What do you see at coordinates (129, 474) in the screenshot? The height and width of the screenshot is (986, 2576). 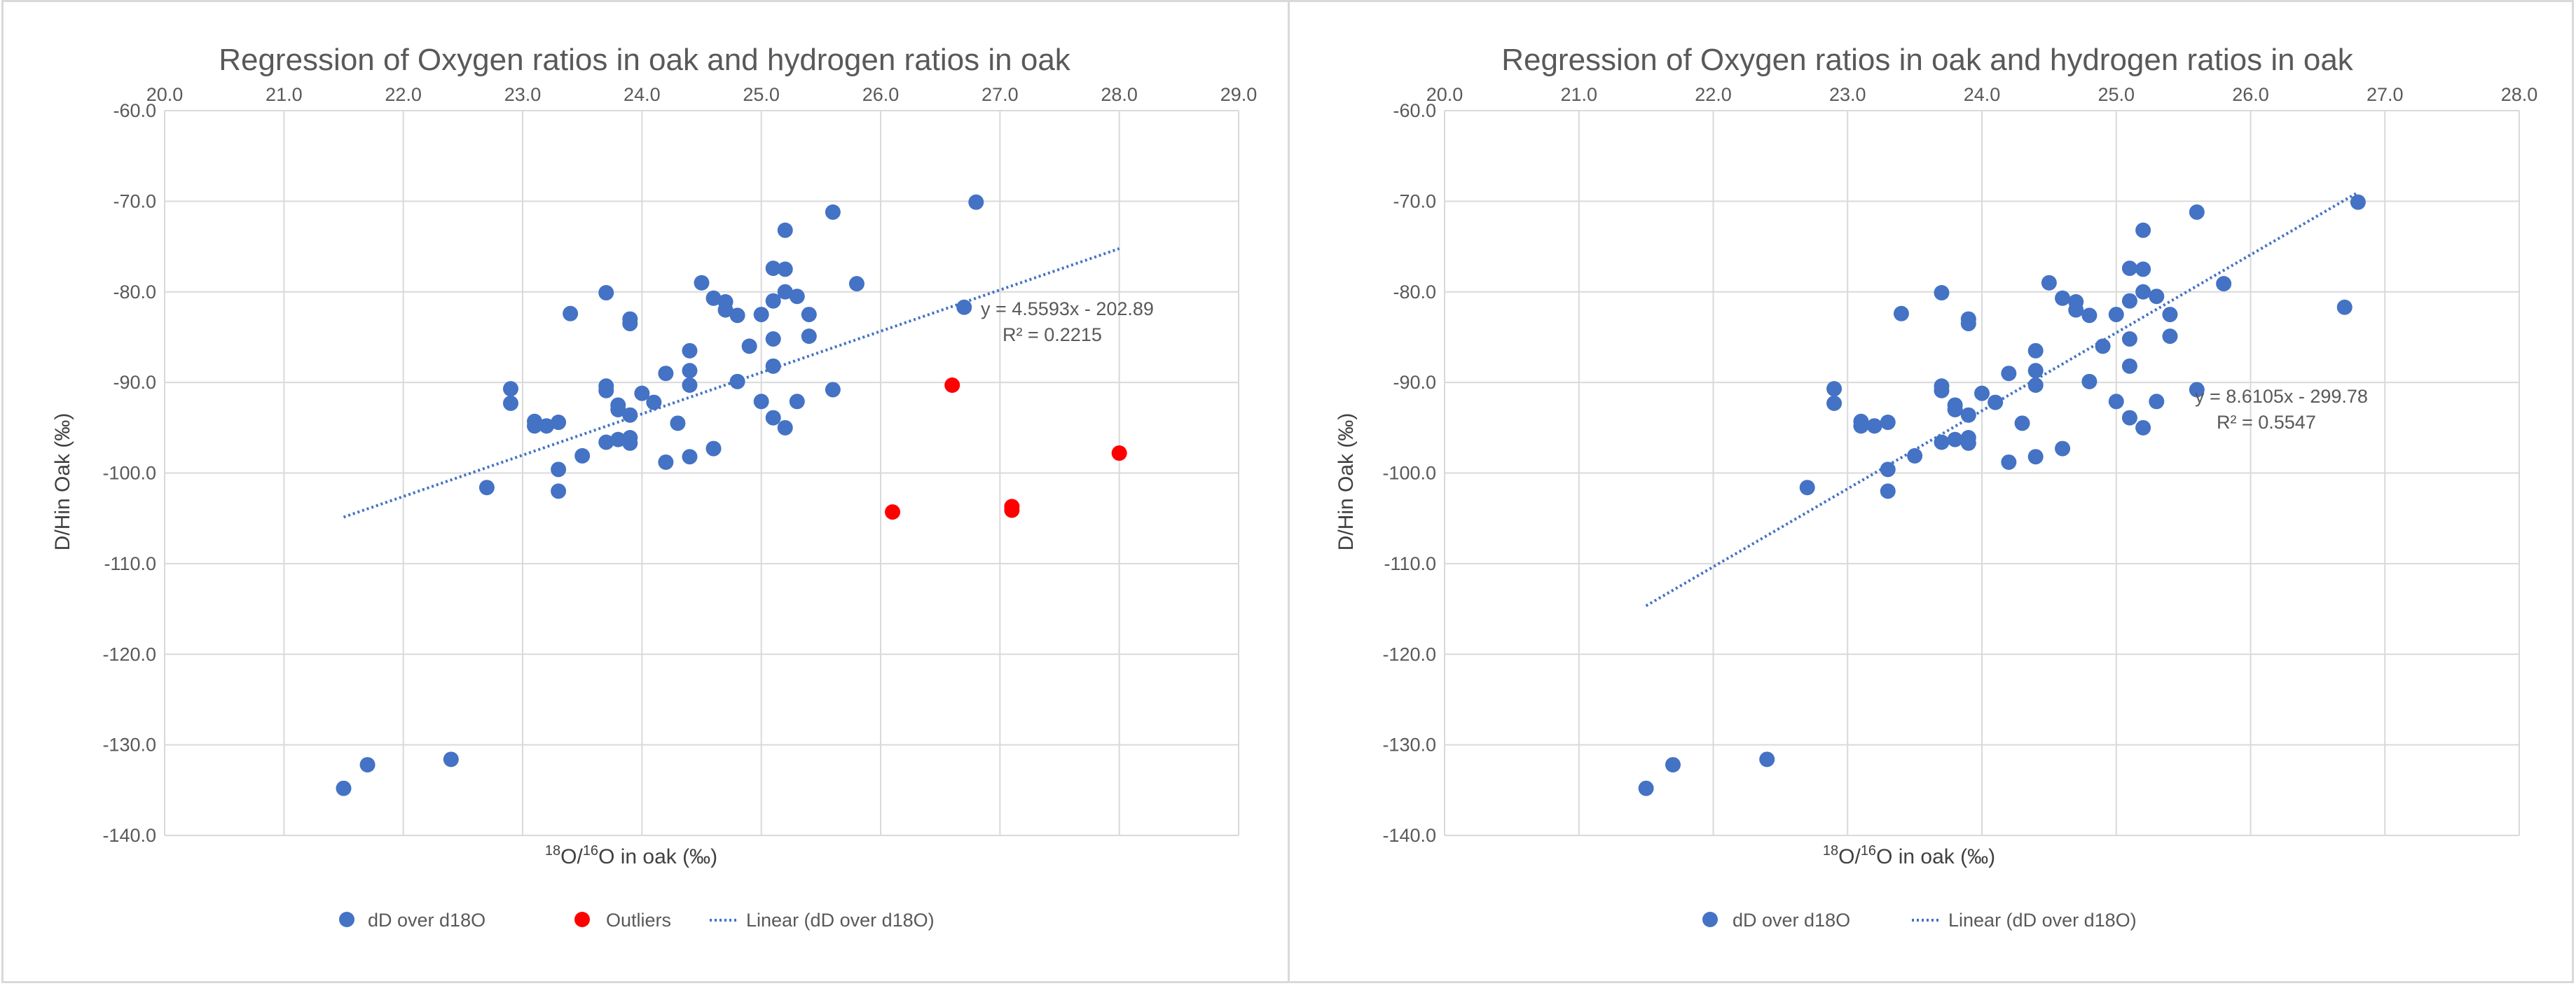 I see `y-tick-label: -100.0` at bounding box center [129, 474].